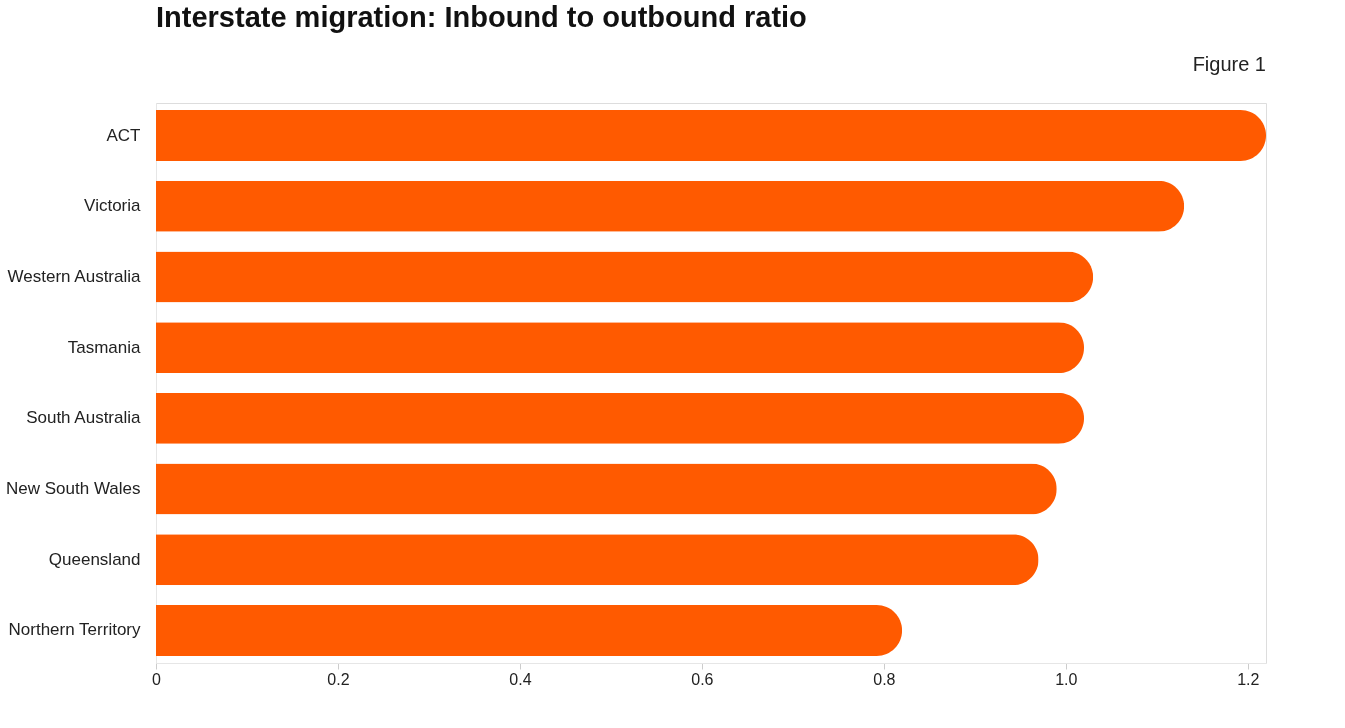 This screenshot has width=1345, height=728. What do you see at coordinates (481, 17) in the screenshot?
I see `chart-title: Interstate migration: Inbound to outbound ratio` at bounding box center [481, 17].